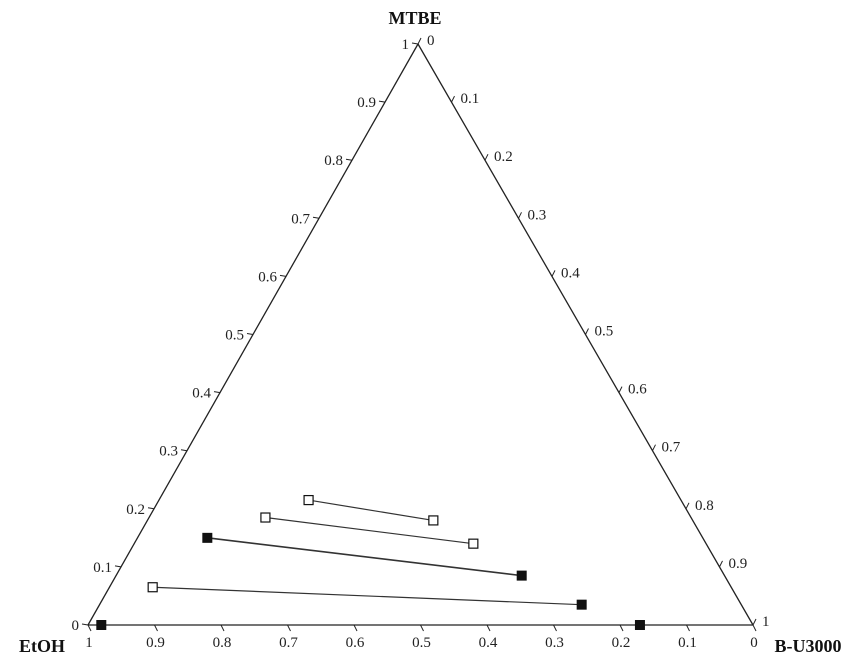 Image resolution: width=851 pixels, height=657 pixels. Describe the element at coordinates (738, 564) in the screenshot. I see `right-tick-label: 0.9` at that location.